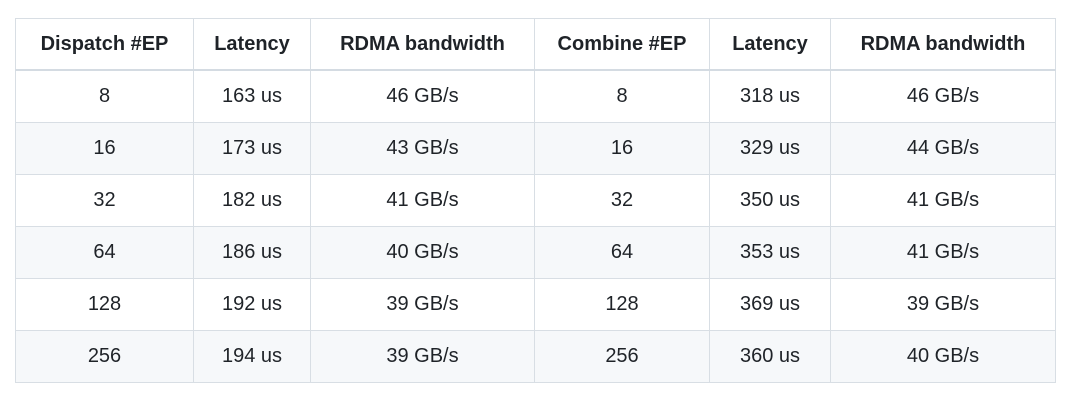 The width and height of the screenshot is (1080, 403). Describe the element at coordinates (622, 44) in the screenshot. I see `column-header-combine-ep: Combine #EP` at that location.